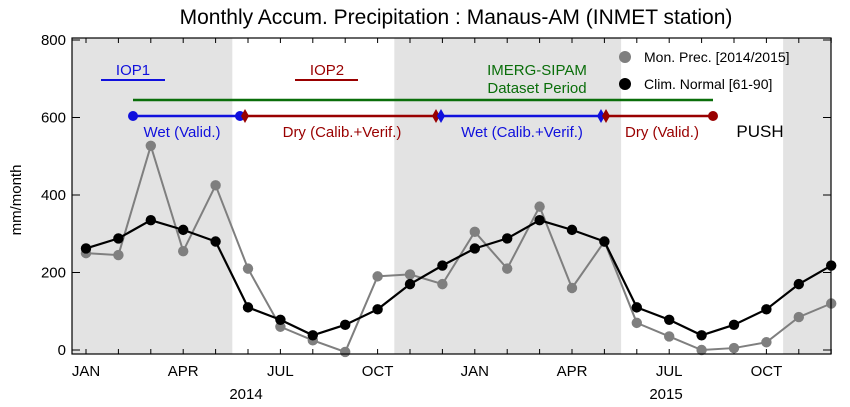 The width and height of the screenshot is (850, 407). Describe the element at coordinates (717, 57) in the screenshot. I see `legend-label: Mon. Prec. [2014/2015]` at that location.